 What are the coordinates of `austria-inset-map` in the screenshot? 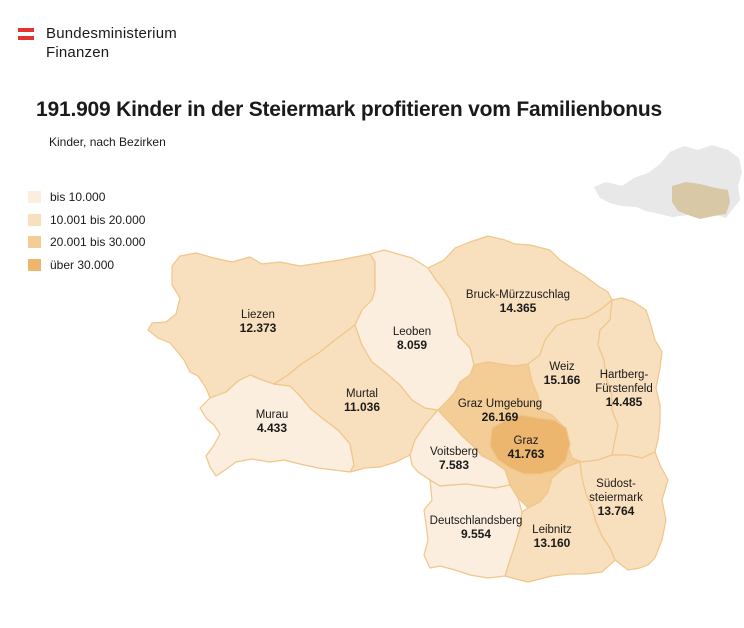 It's located at (668, 182).